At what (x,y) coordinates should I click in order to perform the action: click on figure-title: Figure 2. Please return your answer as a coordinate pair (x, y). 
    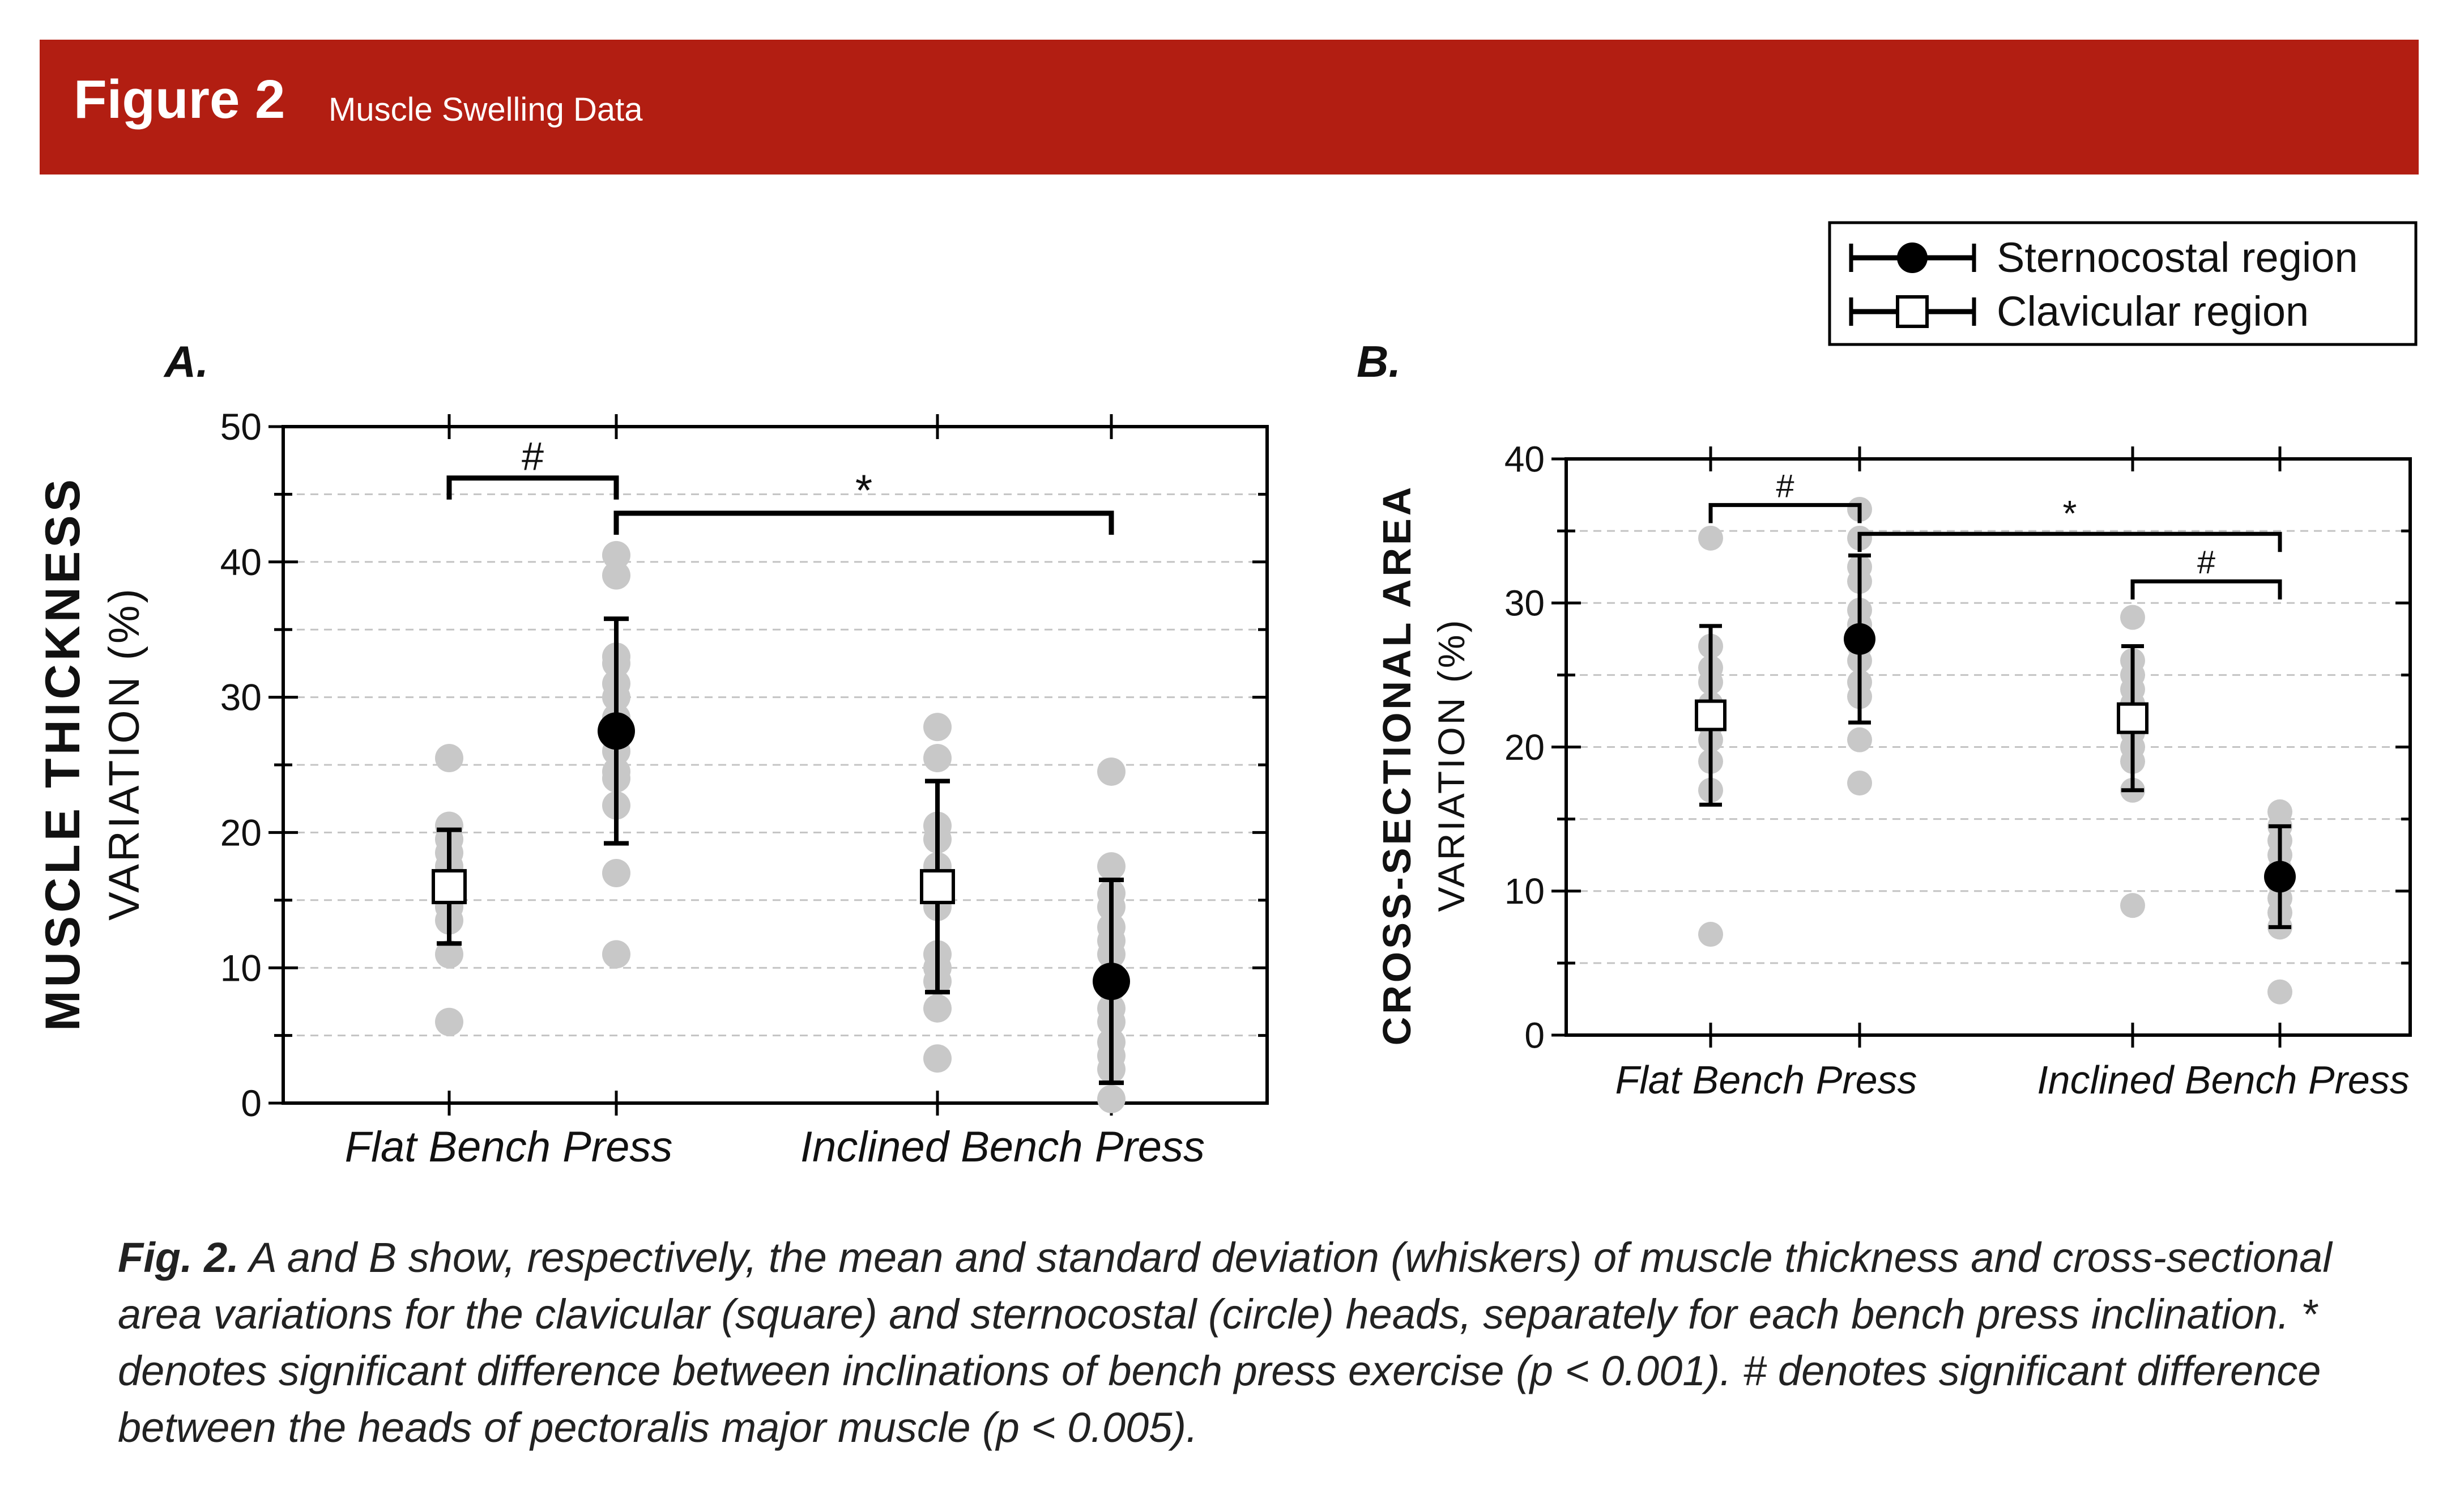
    Looking at the image, I should click on (179, 99).